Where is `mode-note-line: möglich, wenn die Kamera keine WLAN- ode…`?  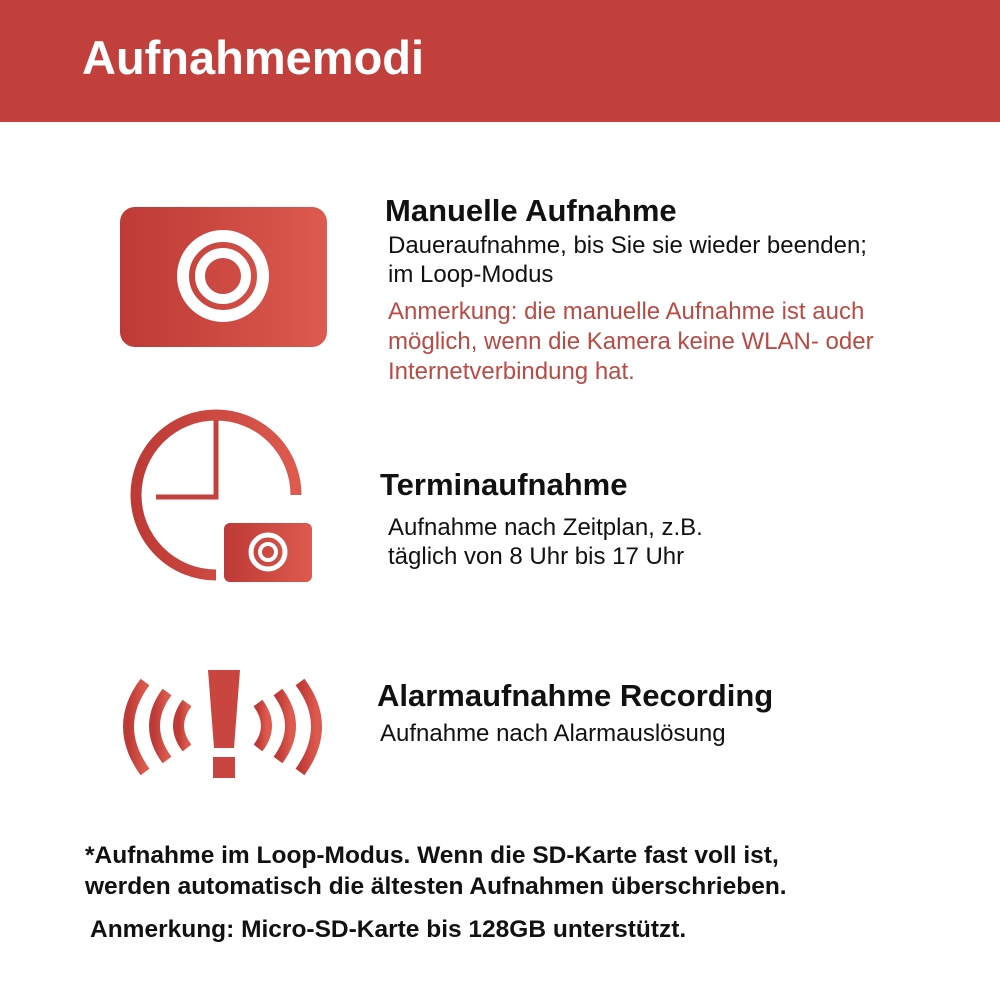
mode-note-line: möglich, wenn die Kamera keine WLAN- ode… is located at coordinates (631, 341).